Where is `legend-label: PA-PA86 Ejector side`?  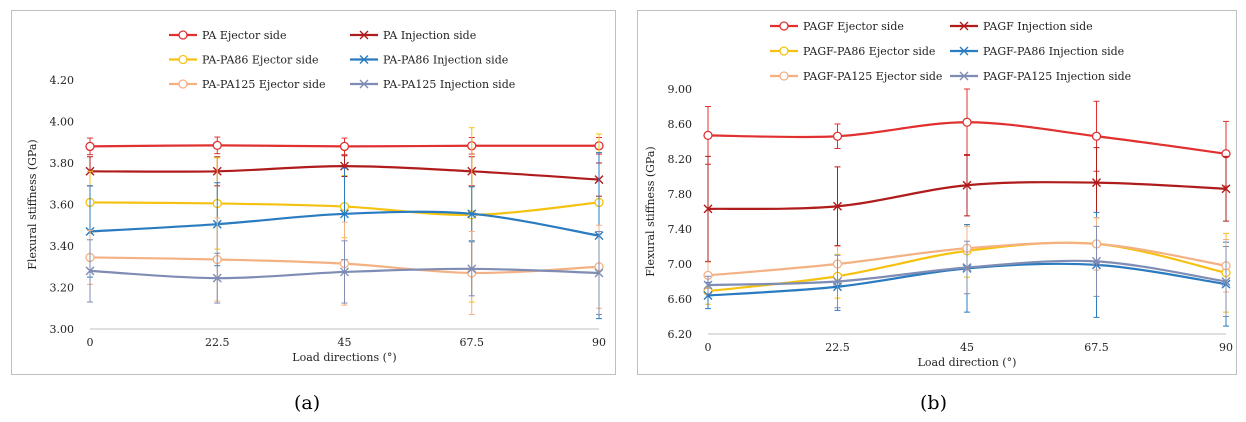
legend-label: PA-PA86 Ejector side is located at coordinates (260, 60).